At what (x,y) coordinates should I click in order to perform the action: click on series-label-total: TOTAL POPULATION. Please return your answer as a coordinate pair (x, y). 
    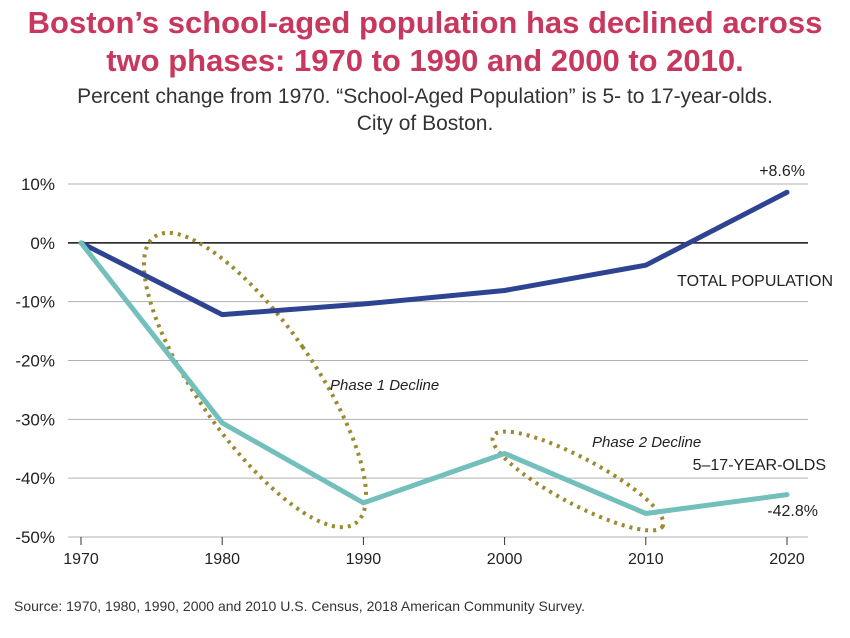
    Looking at the image, I should click on (755, 281).